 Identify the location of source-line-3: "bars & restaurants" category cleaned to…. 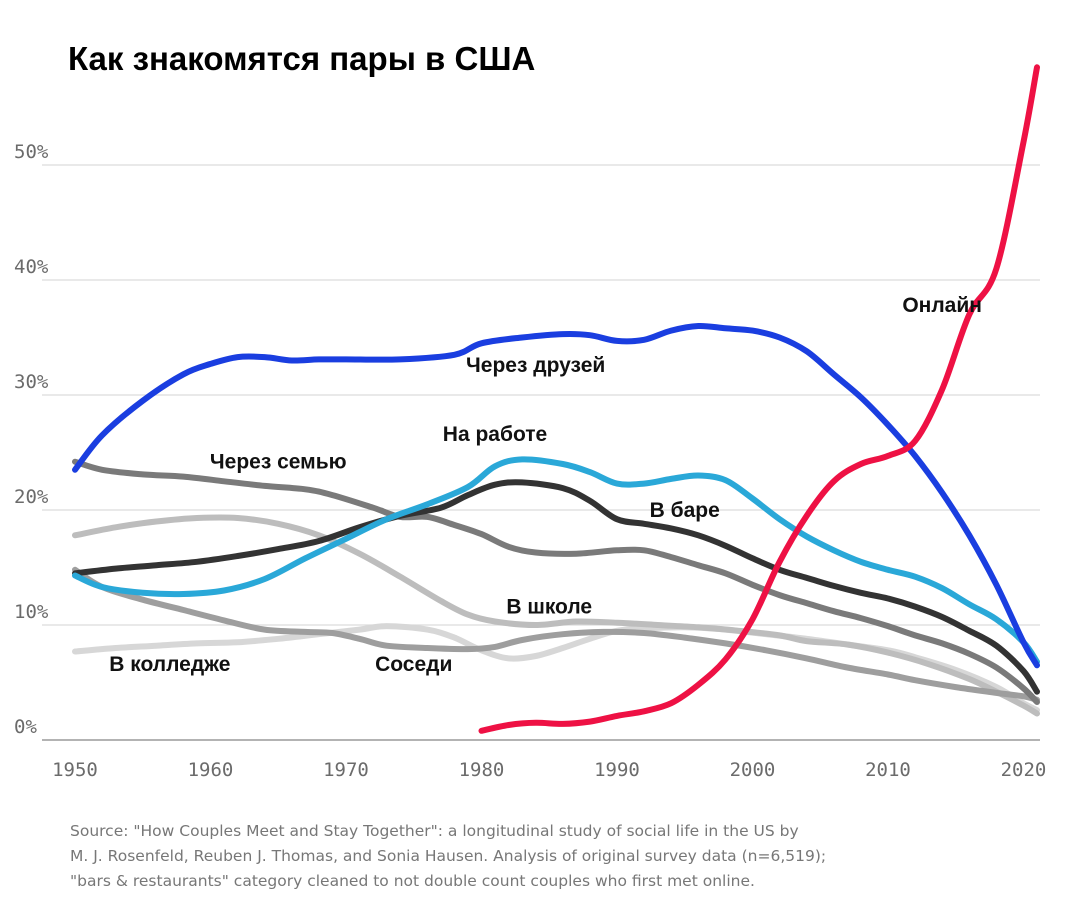
(412, 881).